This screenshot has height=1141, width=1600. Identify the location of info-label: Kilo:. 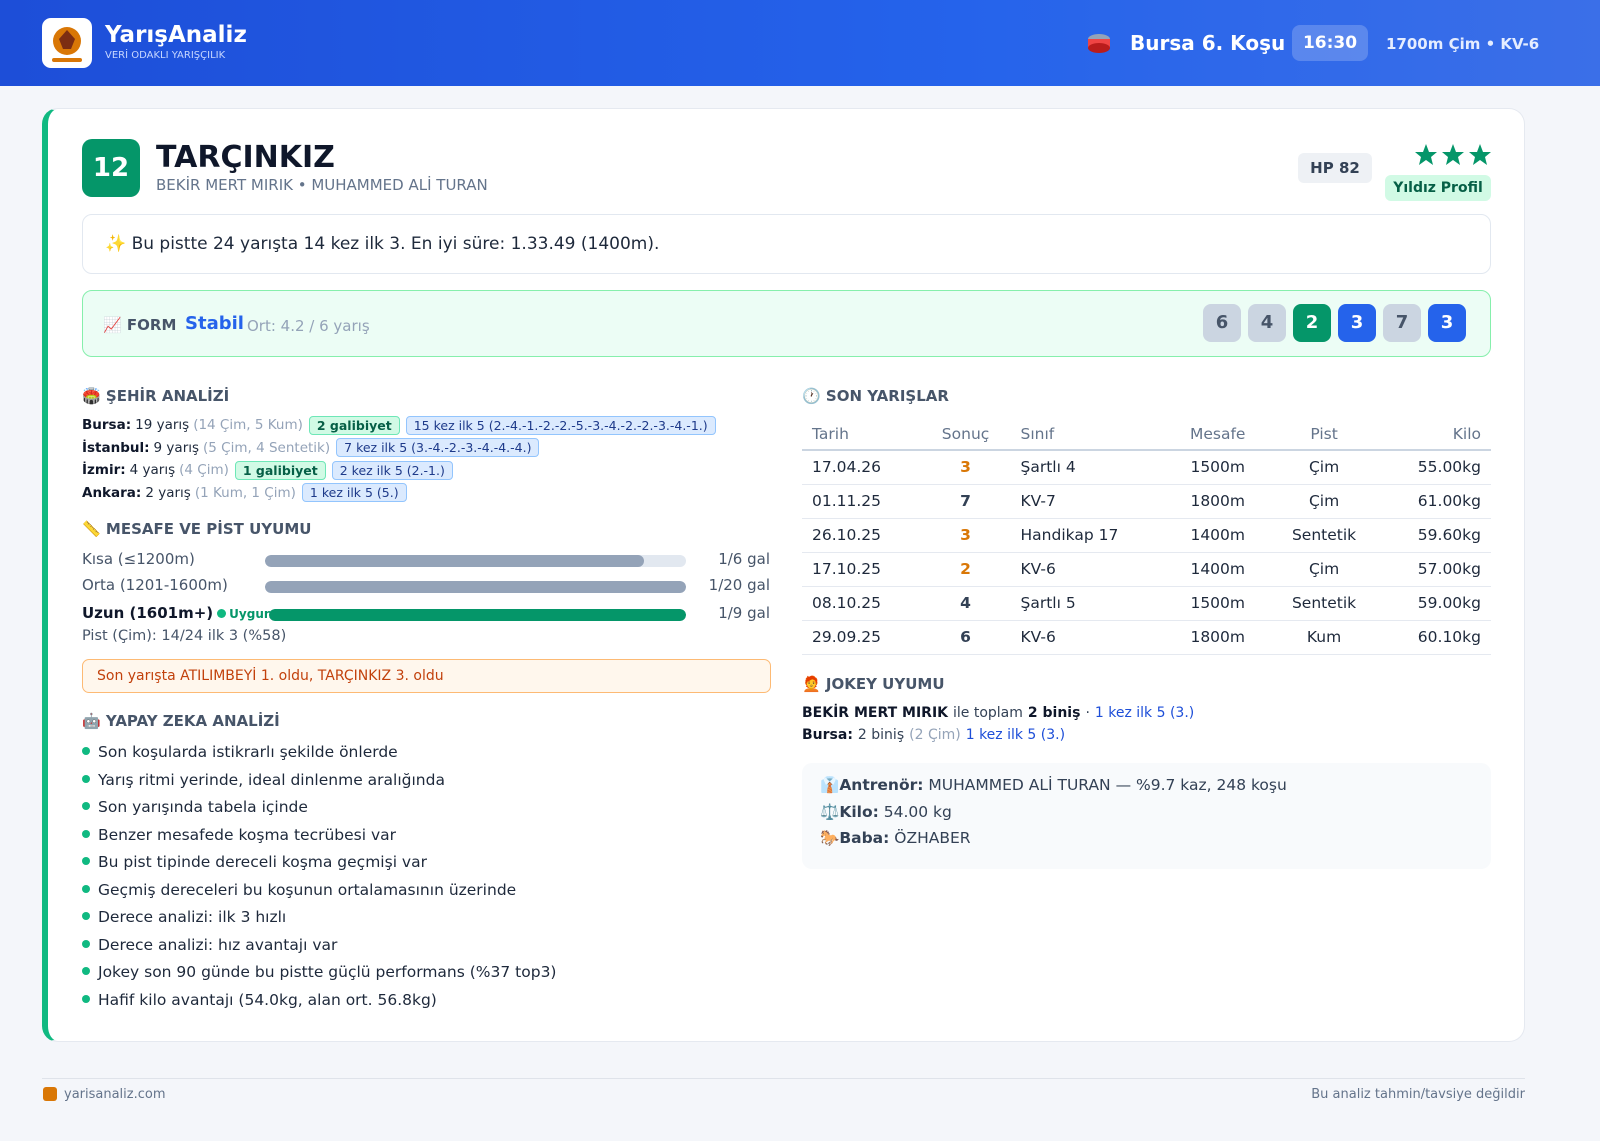
(859, 811).